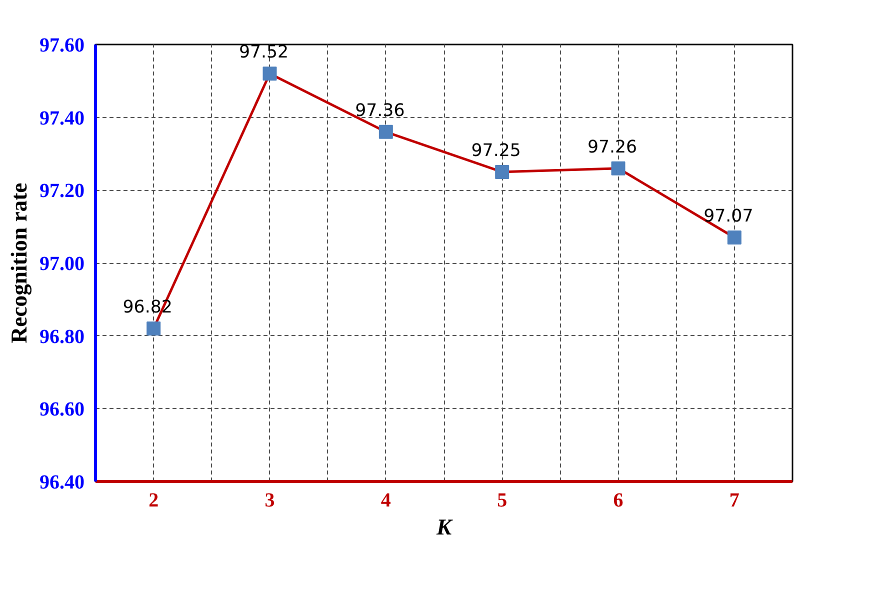 The image size is (886, 590). What do you see at coordinates (502, 501) in the screenshot?
I see `x-tick-label: 5` at bounding box center [502, 501].